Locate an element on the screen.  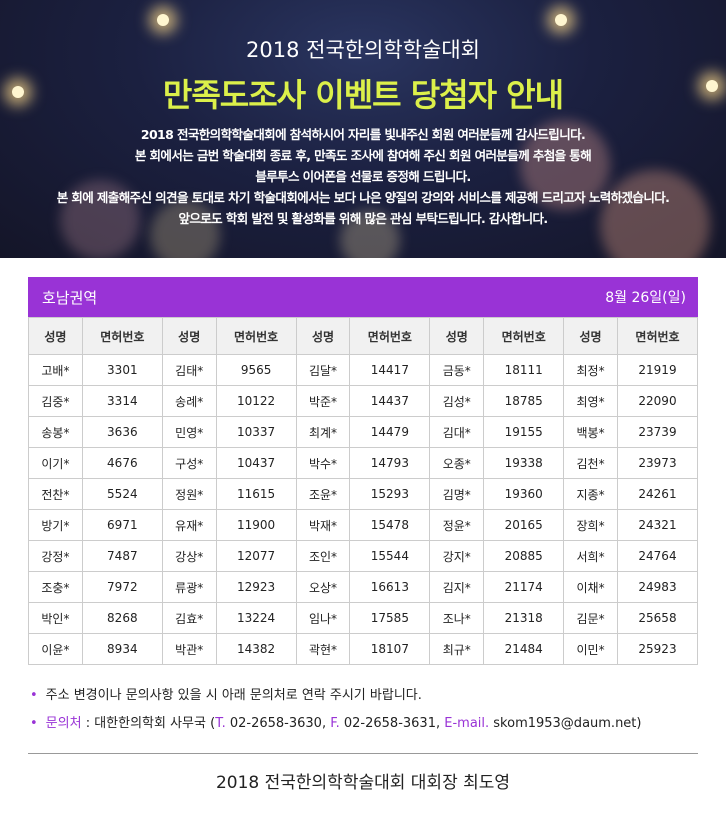
email-value: skom1953@daum.net) is located at coordinates (565, 723).